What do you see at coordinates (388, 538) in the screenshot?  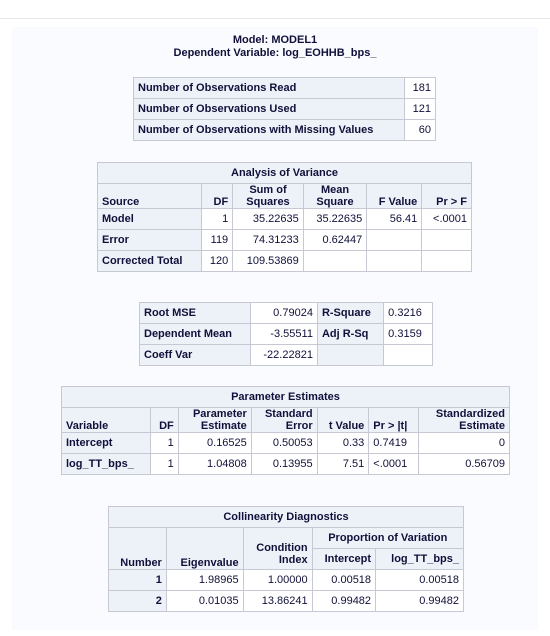 I see `collin-header-proportion: Proportion of Variation` at bounding box center [388, 538].